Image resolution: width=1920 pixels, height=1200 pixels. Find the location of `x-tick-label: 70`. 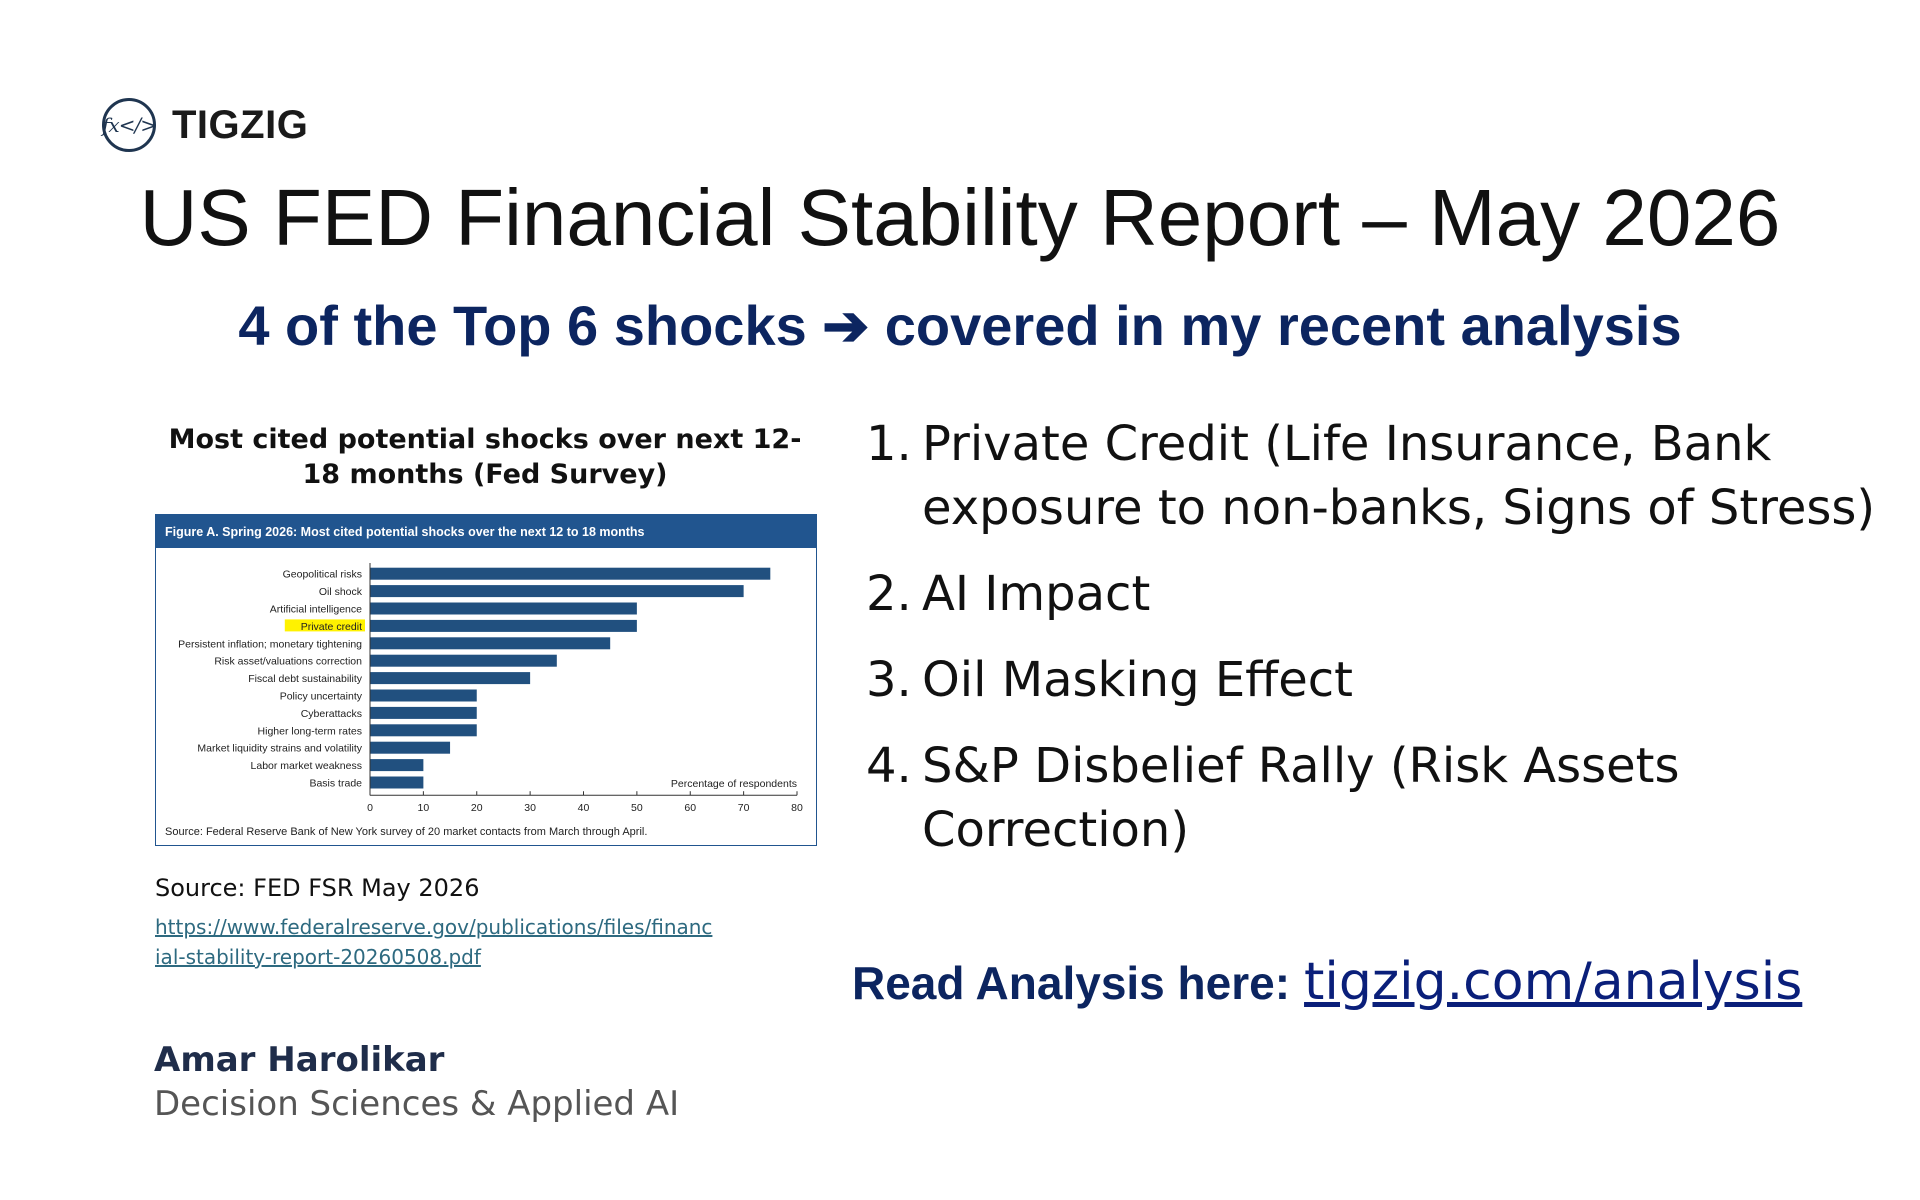

x-tick-label: 70 is located at coordinates (744, 808).